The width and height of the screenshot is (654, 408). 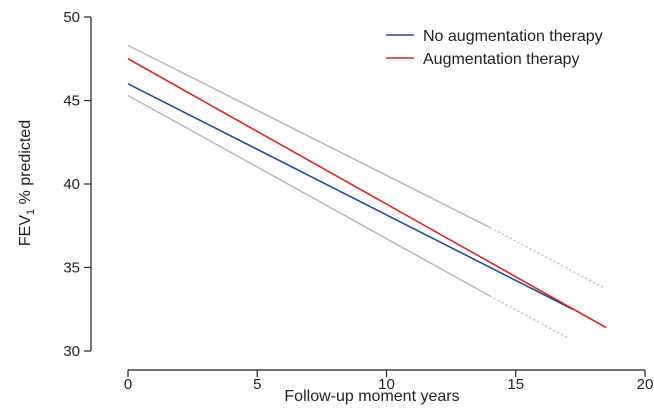 I want to click on y-tick-label: 30, so click(x=71, y=351).